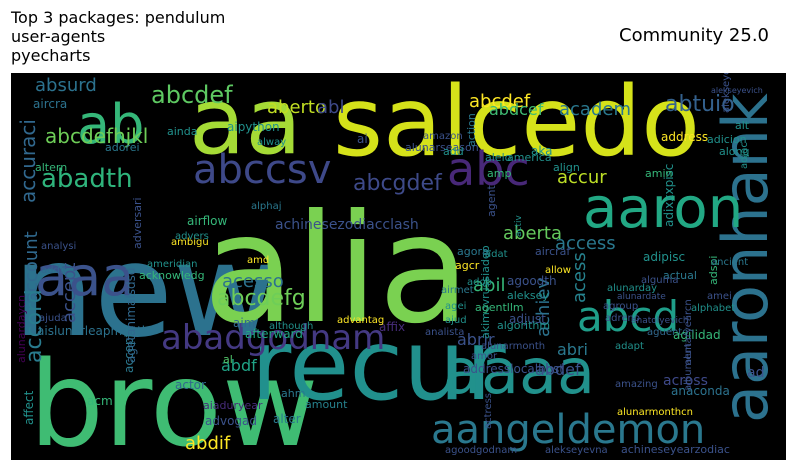  Describe the element at coordinates (231, 421) in the screenshot. I see `cloud-word-54: advogad` at that location.